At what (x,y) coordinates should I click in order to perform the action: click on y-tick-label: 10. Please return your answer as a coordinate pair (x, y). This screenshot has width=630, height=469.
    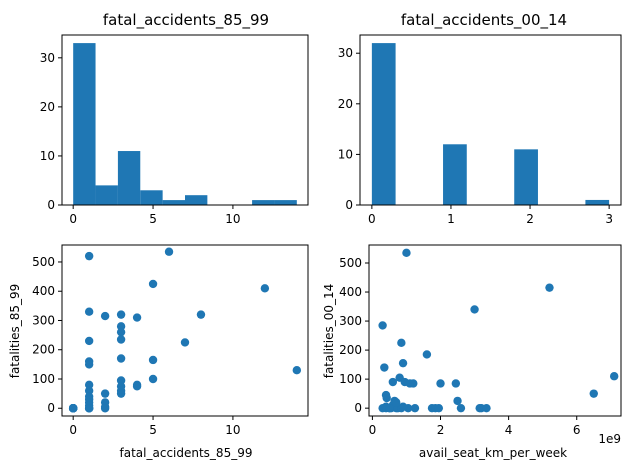
    Looking at the image, I should click on (345, 154).